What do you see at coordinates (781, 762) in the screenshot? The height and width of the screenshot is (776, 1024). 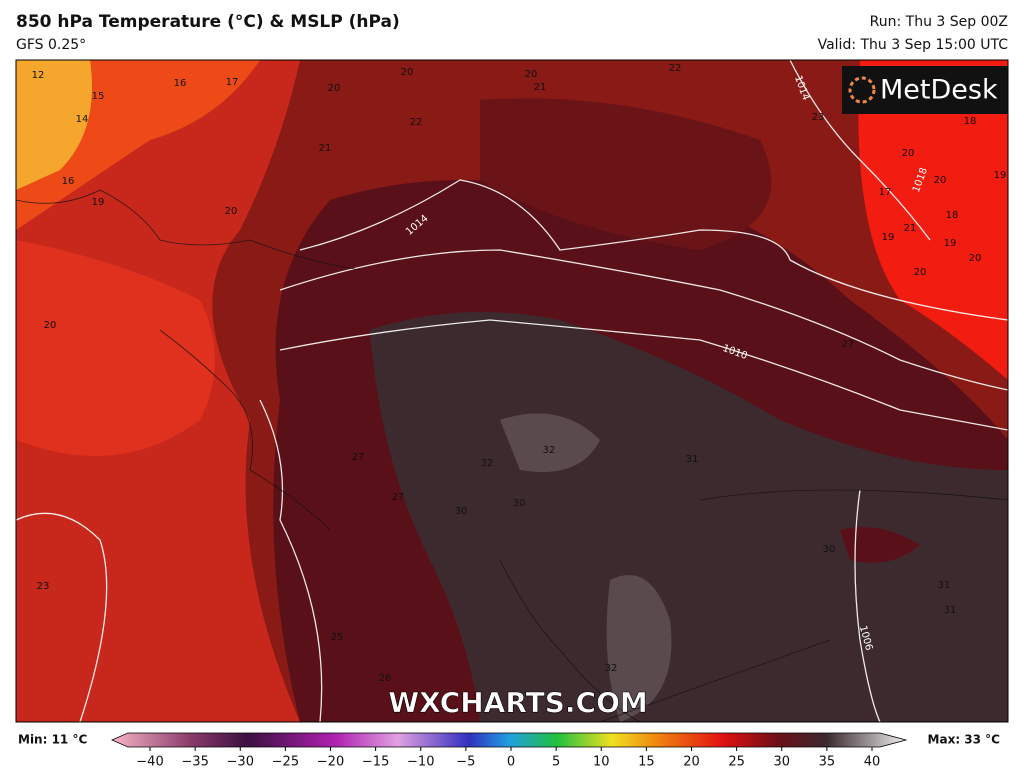 I see `colorbar-tick-label: 30` at bounding box center [781, 762].